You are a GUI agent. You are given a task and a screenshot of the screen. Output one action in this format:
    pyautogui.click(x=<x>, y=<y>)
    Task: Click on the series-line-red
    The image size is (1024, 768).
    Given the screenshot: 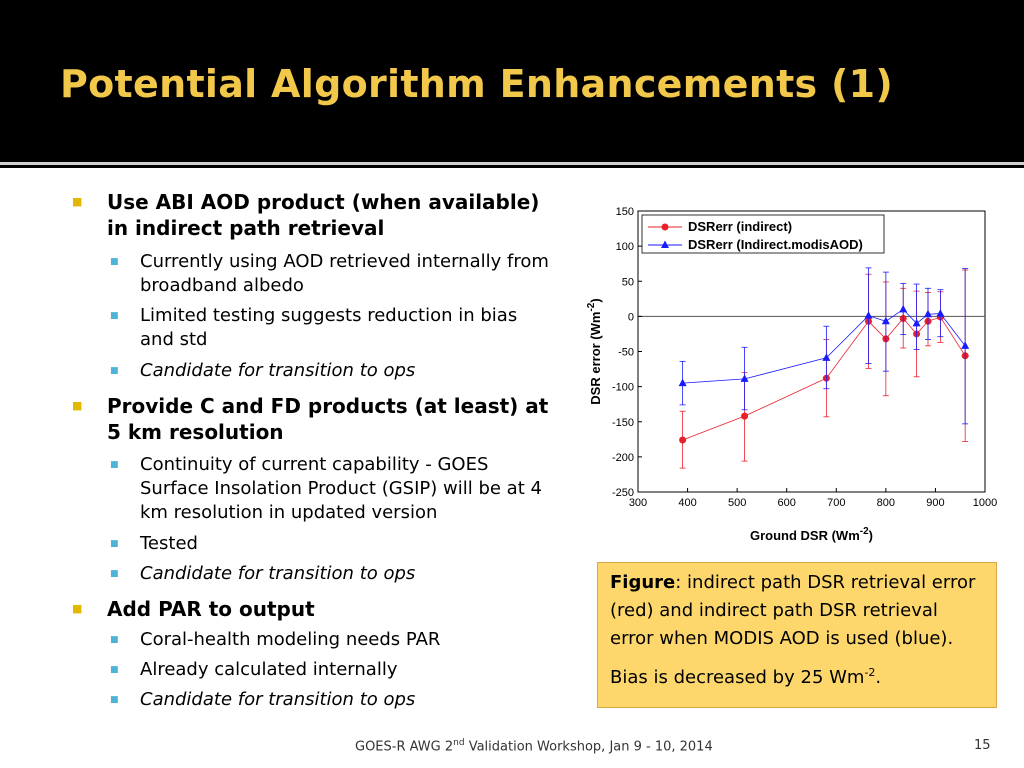 What is the action you would take?
    pyautogui.click(x=824, y=378)
    